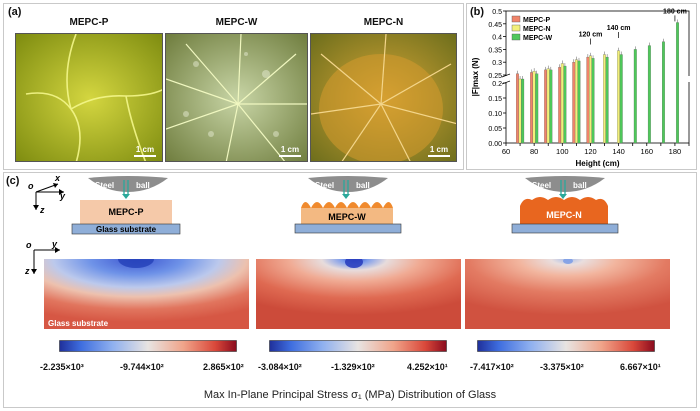 The height and width of the screenshot is (411, 700). What do you see at coordinates (537, 20) in the screenshot?
I see `legend-label-mepc-p: MEPC-P` at bounding box center [537, 20].